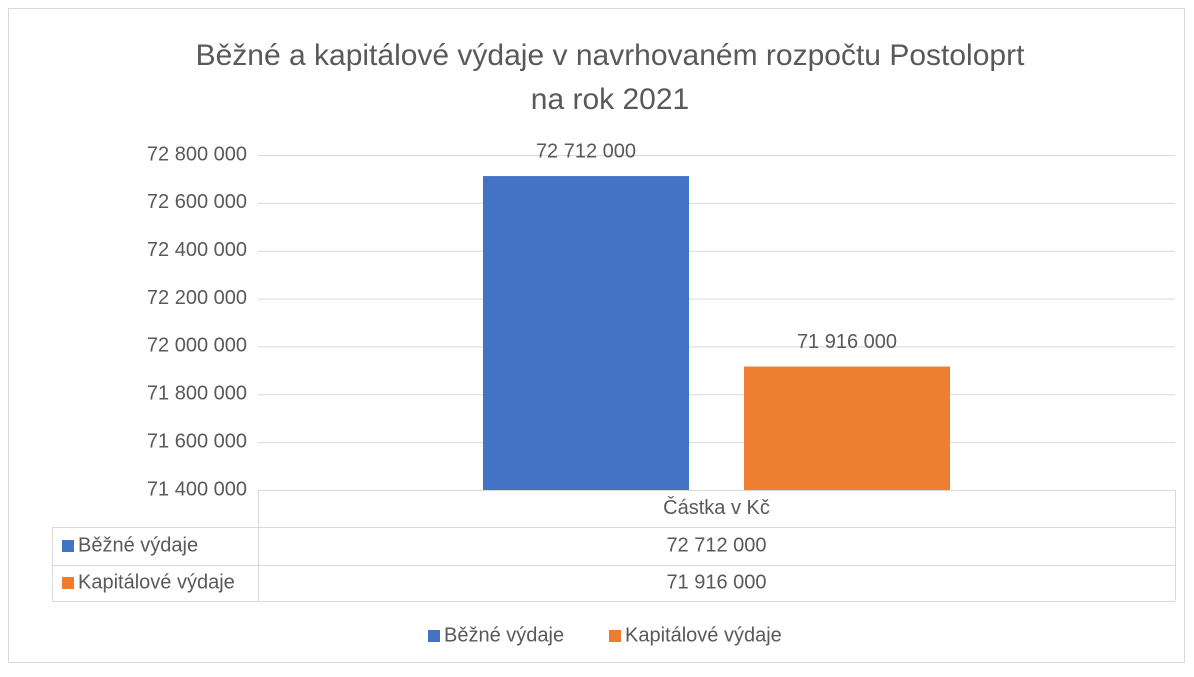  I want to click on table-header: Částka v Kč, so click(716, 507).